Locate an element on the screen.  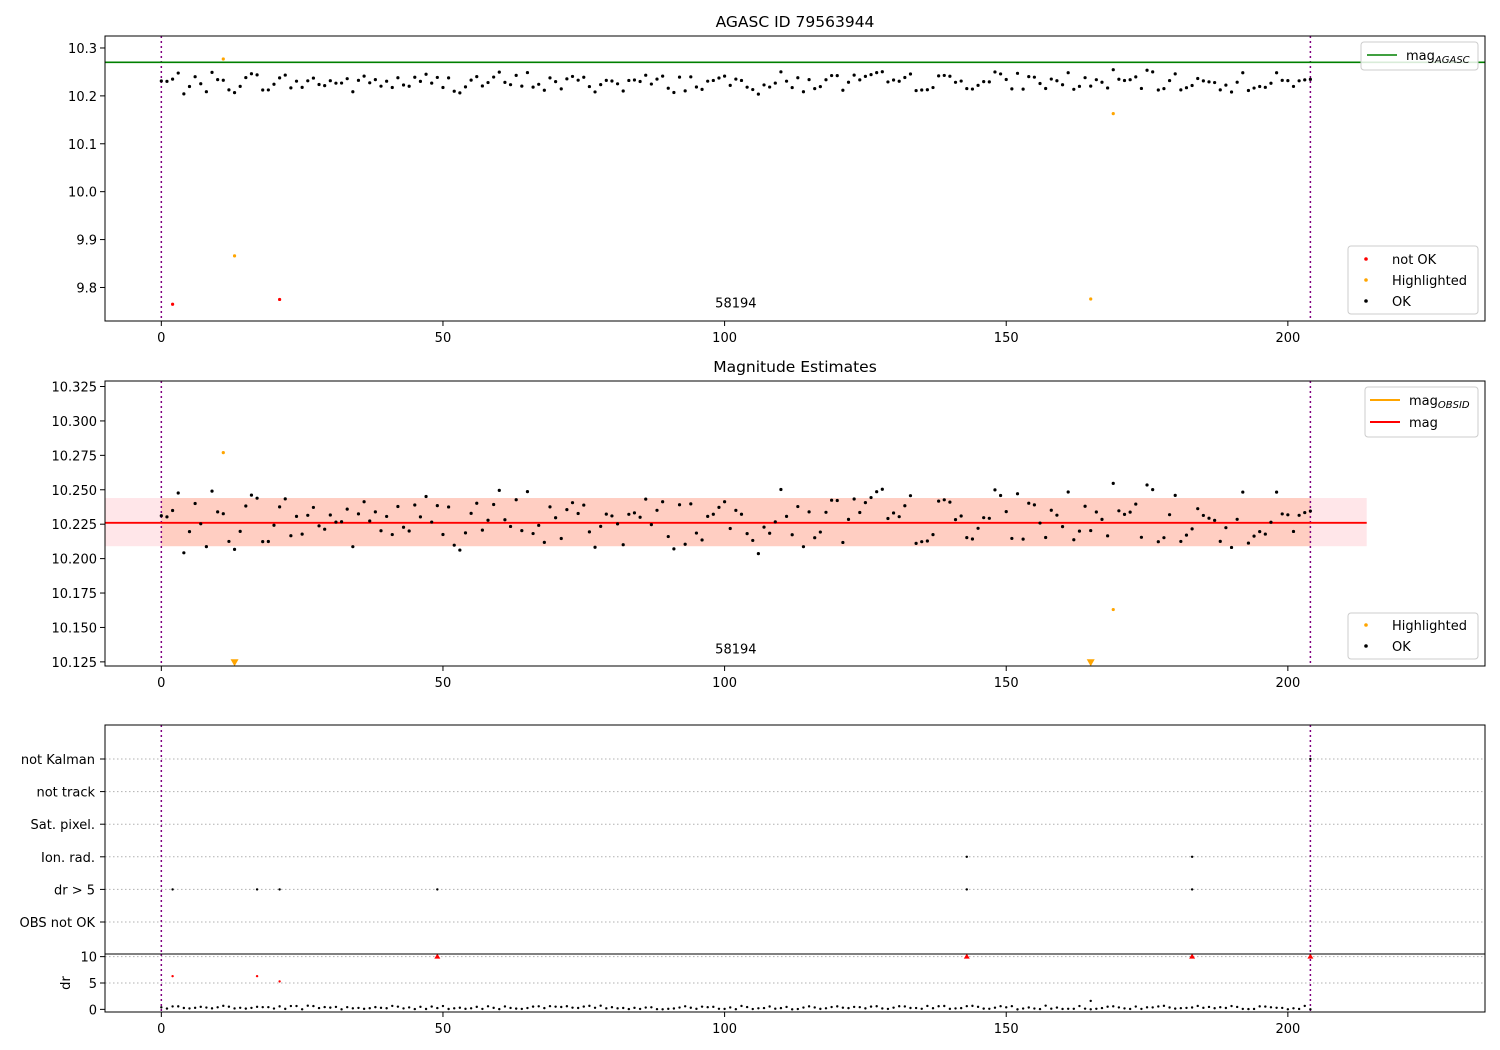
x-tick-label: 200 is located at coordinates (1287, 1029).